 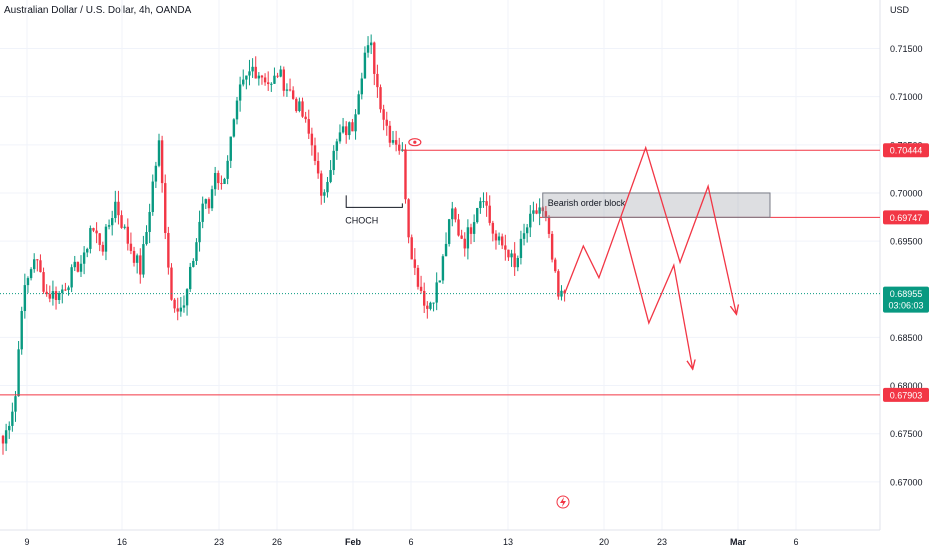 I want to click on x-tick-label: 23, so click(x=662, y=542).